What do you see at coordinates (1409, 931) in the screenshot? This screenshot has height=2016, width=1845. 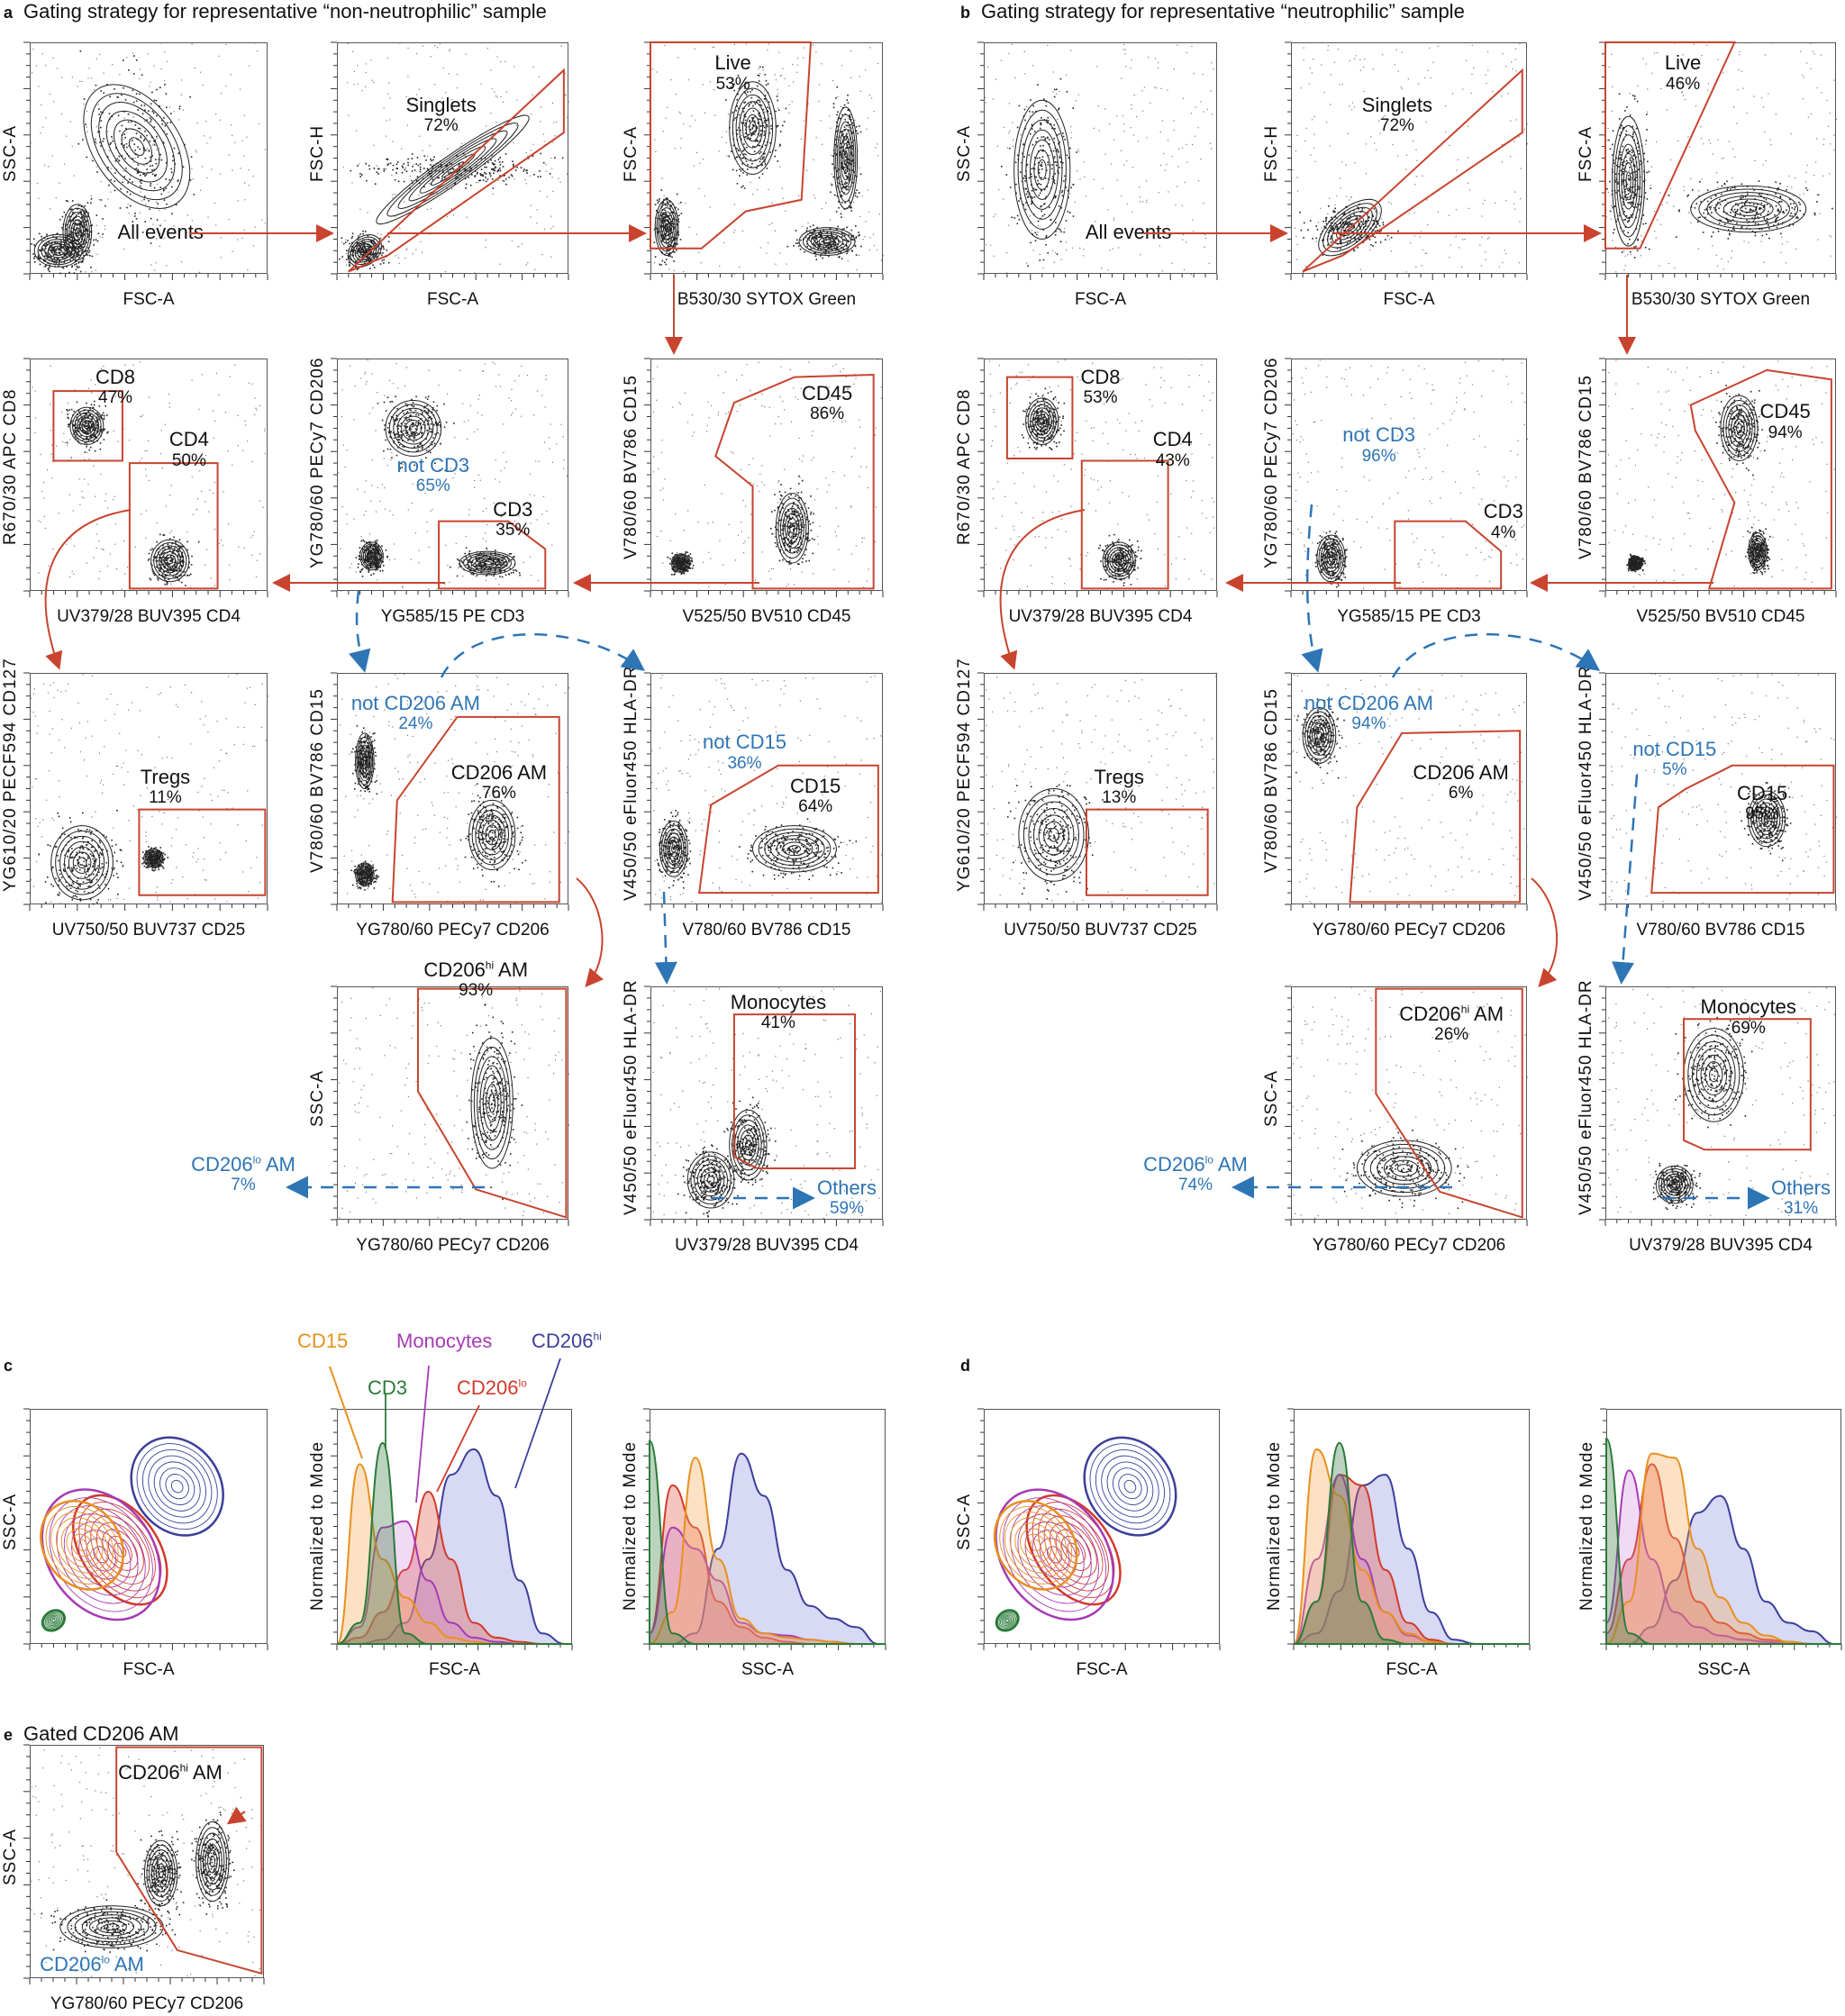 I see `x-axis-label: YG780/60 PECy7 CD206` at bounding box center [1409, 931].